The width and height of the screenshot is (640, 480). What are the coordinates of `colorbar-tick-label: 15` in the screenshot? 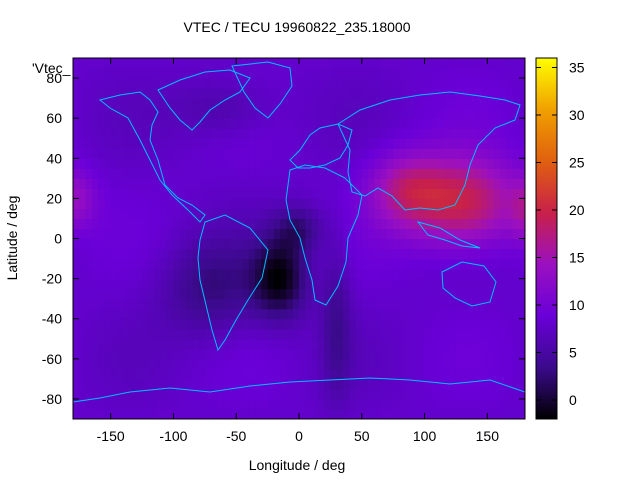 It's located at (577, 258).